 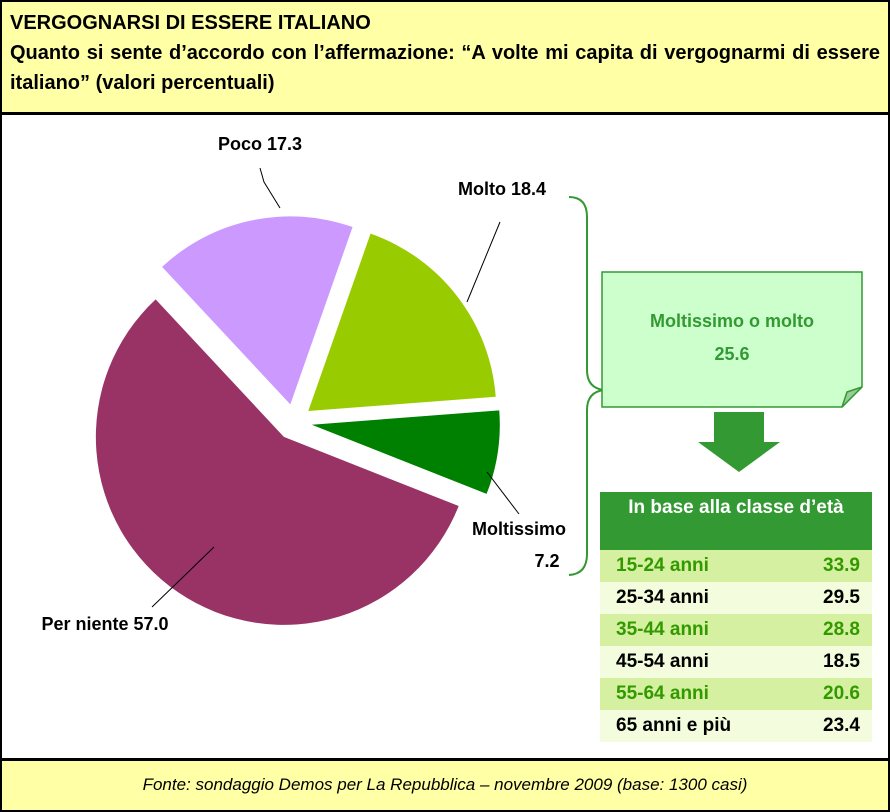 I want to click on table-value: 29.5, so click(x=841, y=597).